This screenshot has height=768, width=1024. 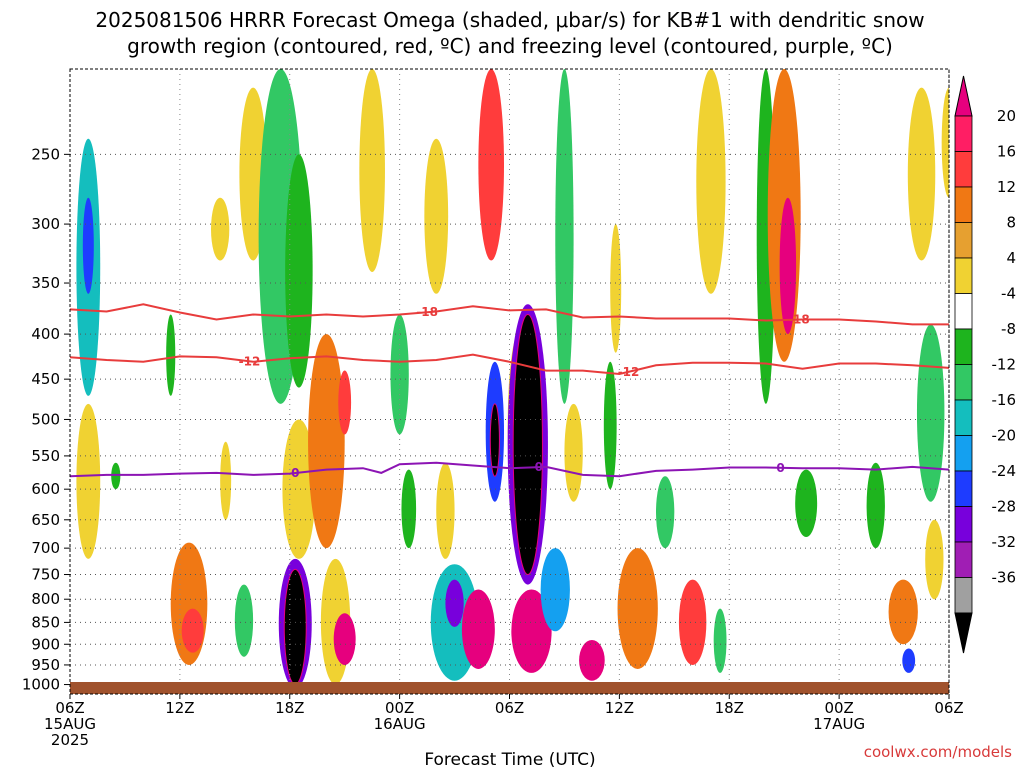 What do you see at coordinates (1011, 223) in the screenshot?
I see `colorbar-label: 8` at bounding box center [1011, 223].